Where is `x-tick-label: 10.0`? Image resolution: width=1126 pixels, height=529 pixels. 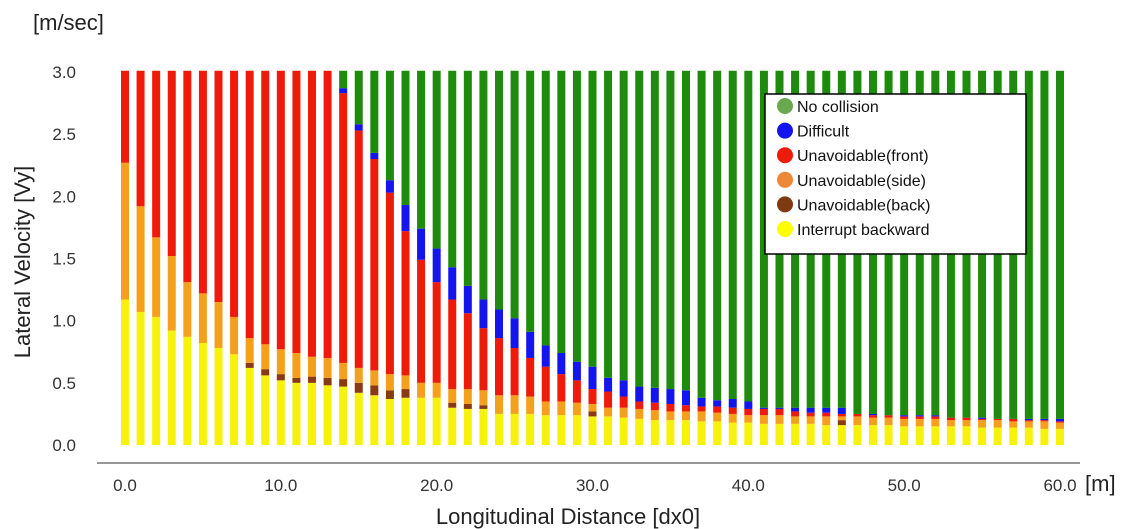
x-tick-label: 10.0 is located at coordinates (280, 485).